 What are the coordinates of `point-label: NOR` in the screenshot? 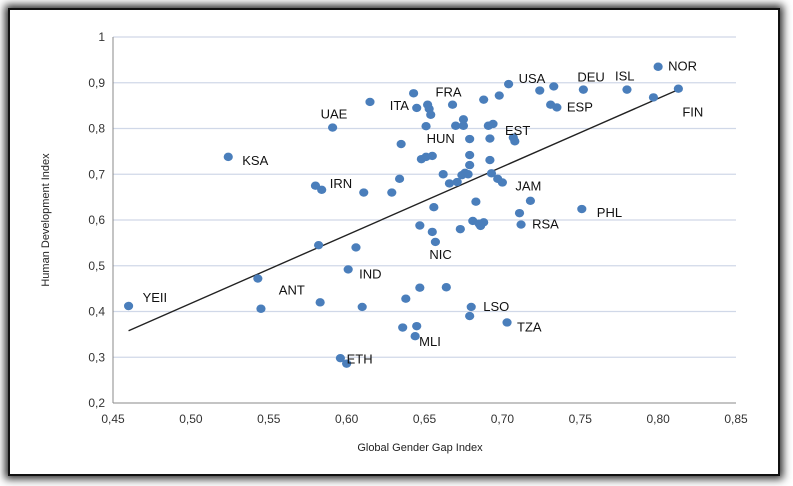 It's located at (682, 66).